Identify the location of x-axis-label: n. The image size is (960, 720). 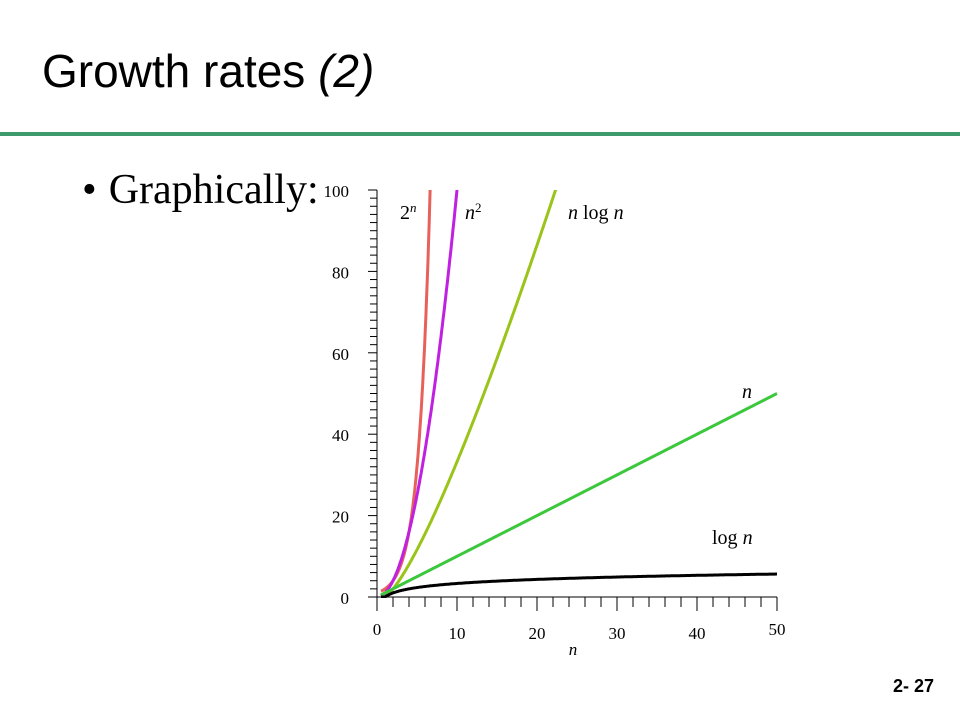
(573, 649).